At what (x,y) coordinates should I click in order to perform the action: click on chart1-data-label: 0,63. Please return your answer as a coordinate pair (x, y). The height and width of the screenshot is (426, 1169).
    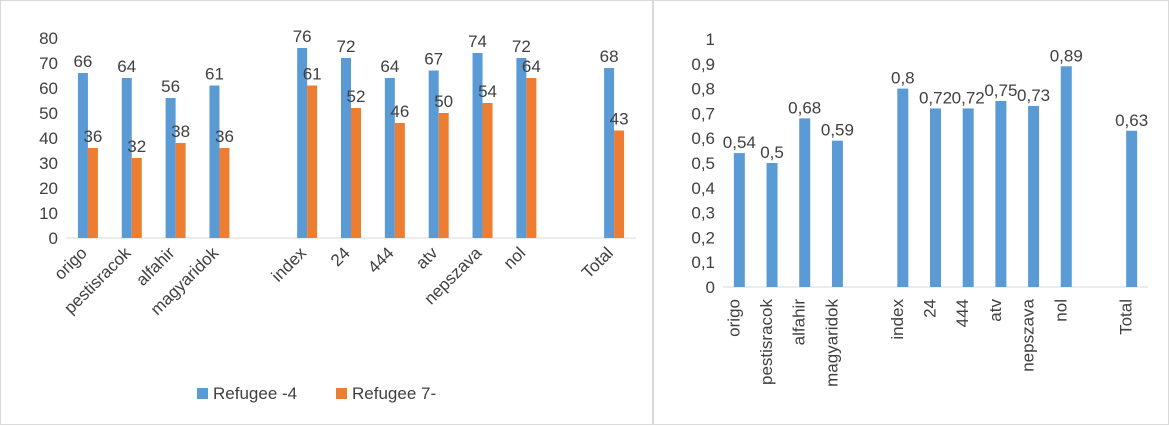
    Looking at the image, I should click on (1131, 120).